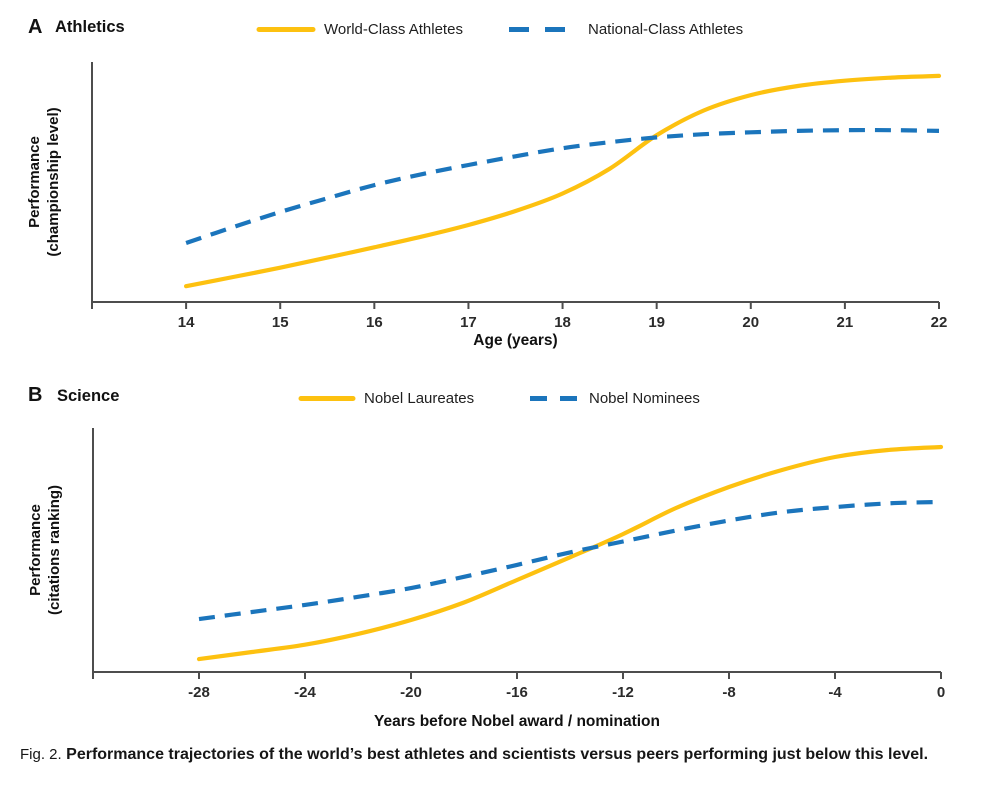 This screenshot has width=1000, height=792. Describe the element at coordinates (88, 396) in the screenshot. I see `panel-b-title: Science` at that location.